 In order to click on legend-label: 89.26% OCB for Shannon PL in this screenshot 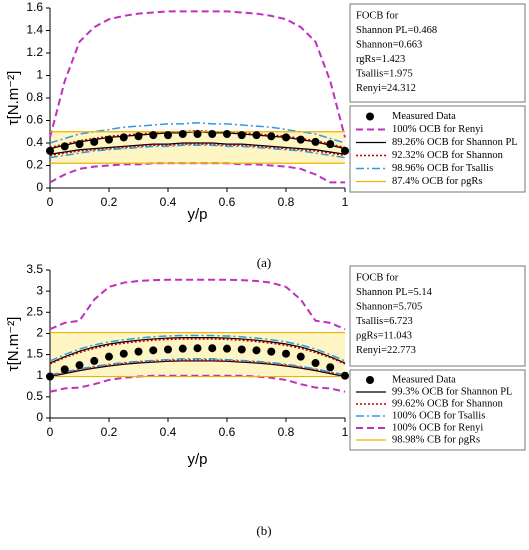, I will do `click(455, 142)`.